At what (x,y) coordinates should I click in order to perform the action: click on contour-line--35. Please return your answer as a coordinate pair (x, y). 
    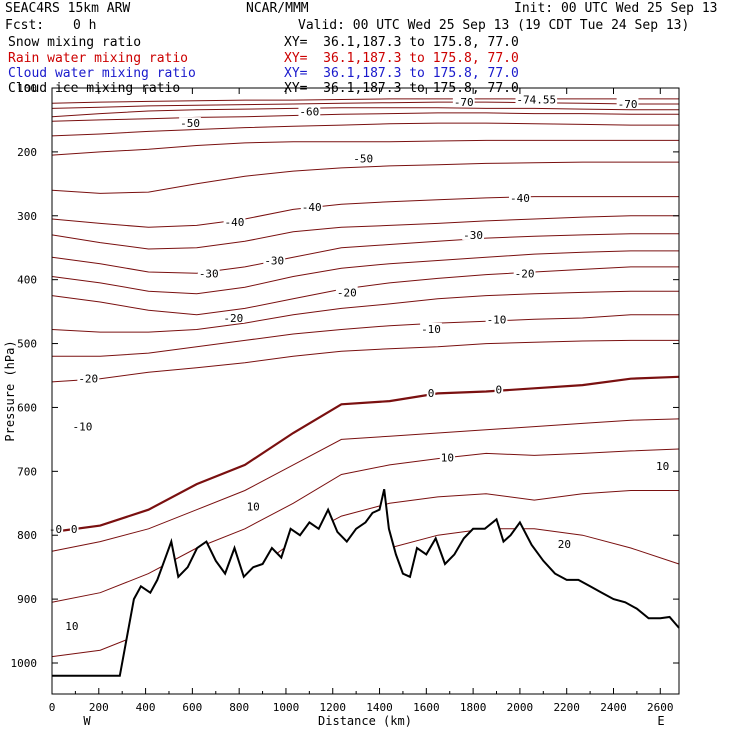
    Looking at the image, I should click on (365, 232).